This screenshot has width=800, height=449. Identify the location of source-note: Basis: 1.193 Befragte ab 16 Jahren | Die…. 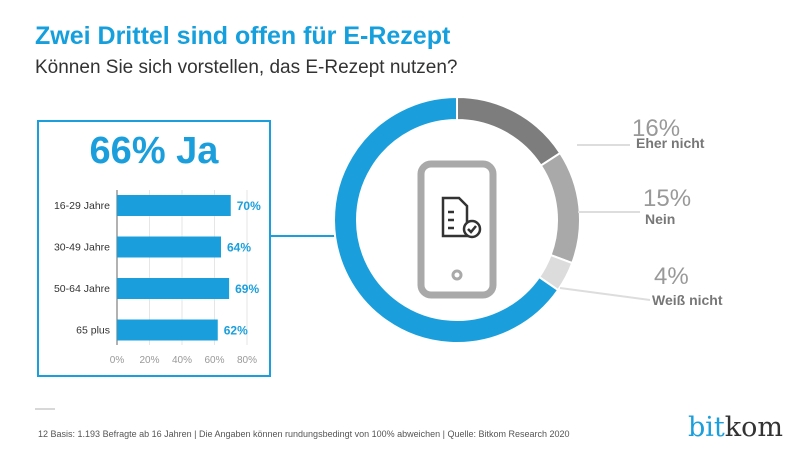
(310, 434).